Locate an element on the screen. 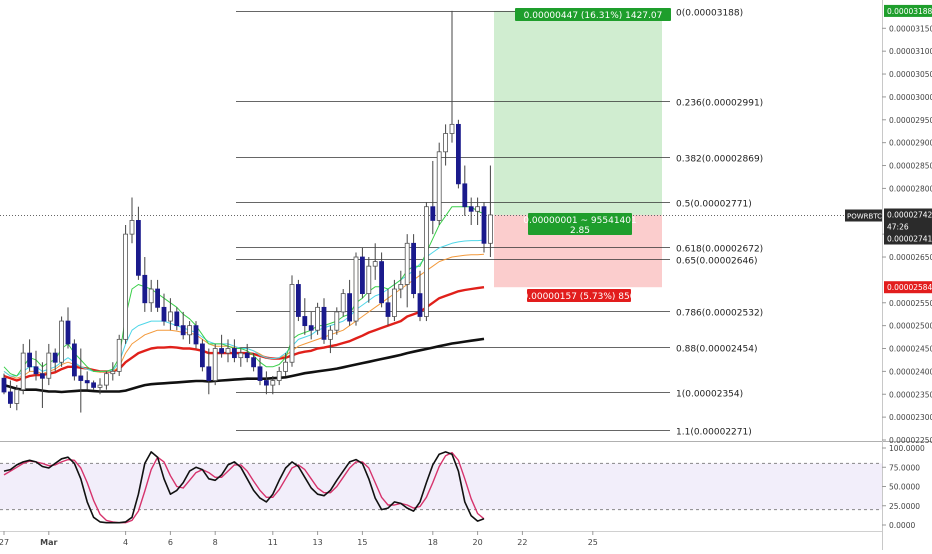 The image size is (932, 554). price-tick-label: 0.00002250 is located at coordinates (910, 440).